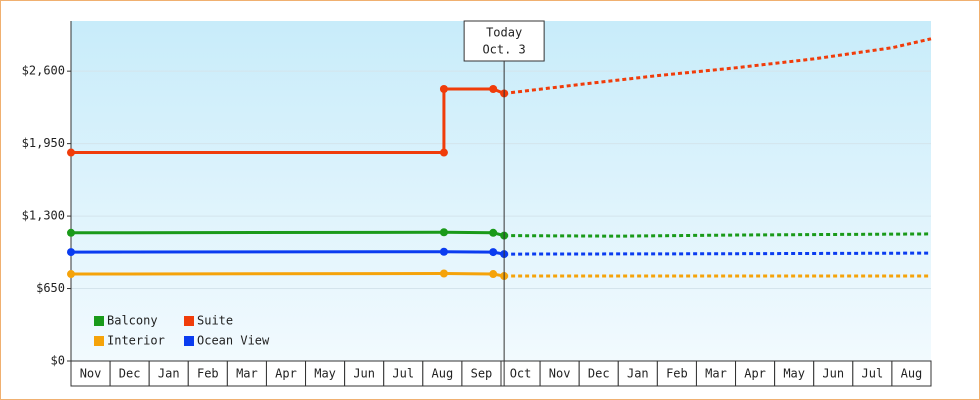 This screenshot has height=400, width=980. Describe the element at coordinates (43, 143) in the screenshot. I see `y-tick-label: $1,950` at that location.